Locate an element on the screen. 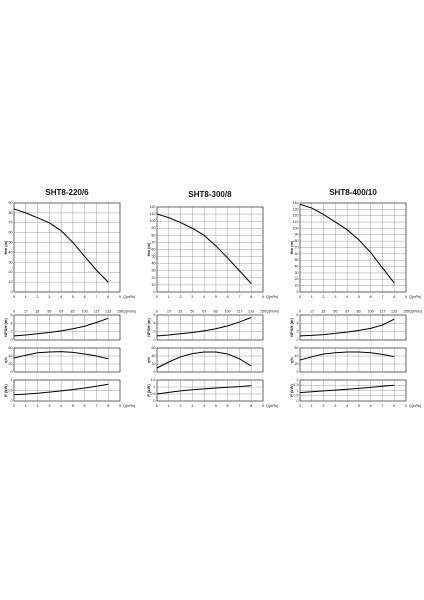 This screenshot has width=424, height=600. x2-tick-label: 133 is located at coordinates (108, 311).